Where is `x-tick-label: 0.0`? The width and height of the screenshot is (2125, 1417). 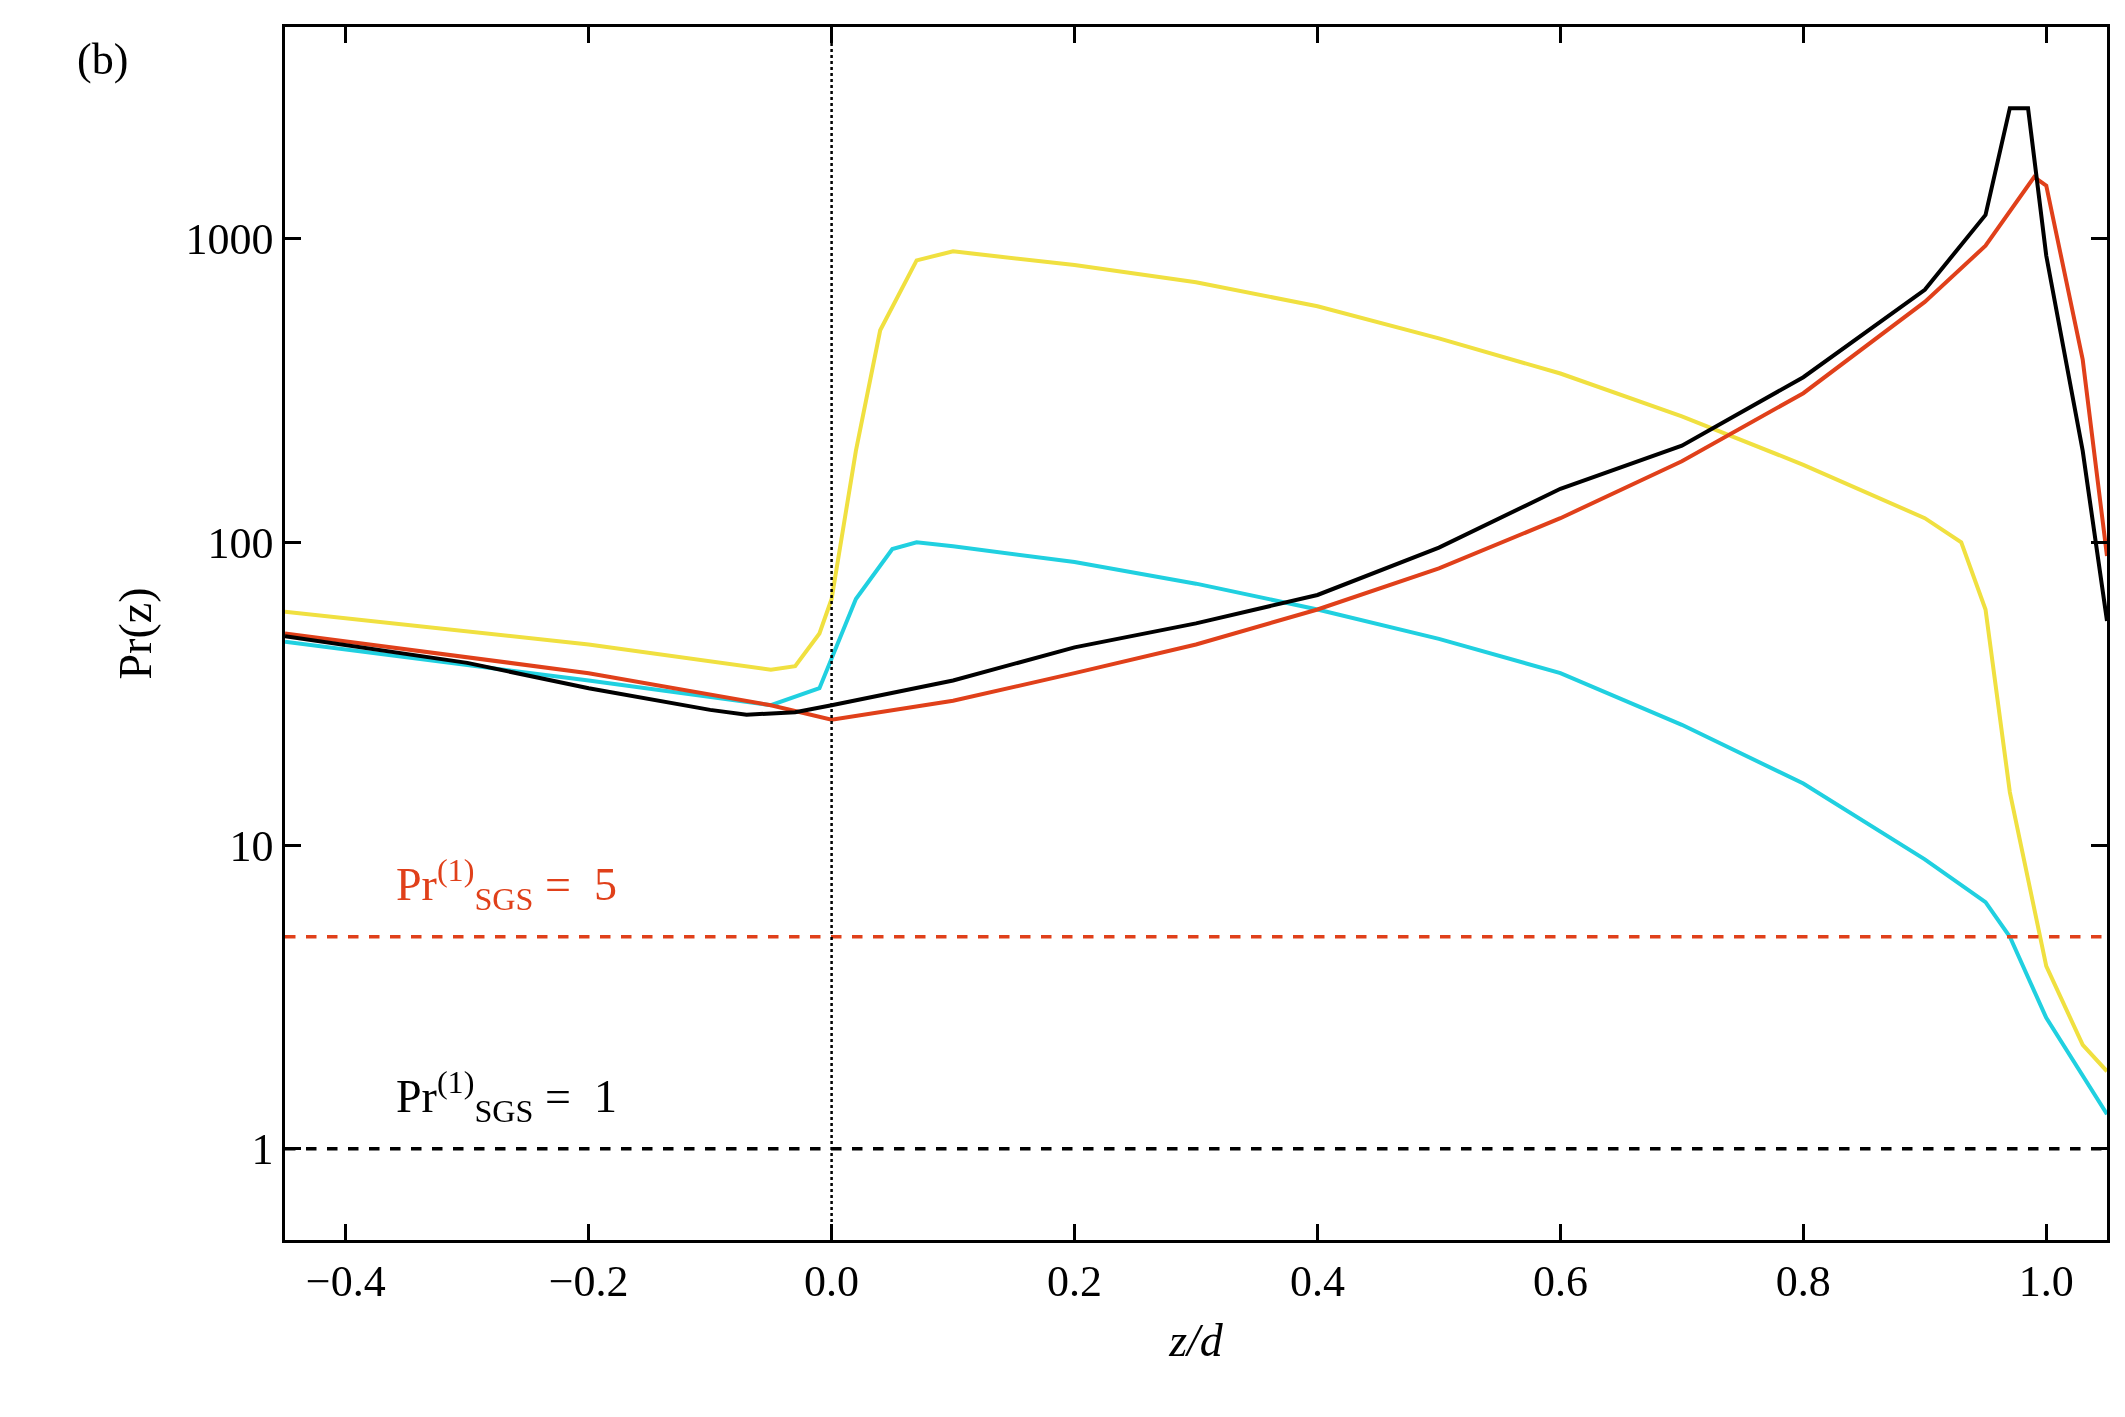
x-tick-label: 0.0 is located at coordinates (832, 1281).